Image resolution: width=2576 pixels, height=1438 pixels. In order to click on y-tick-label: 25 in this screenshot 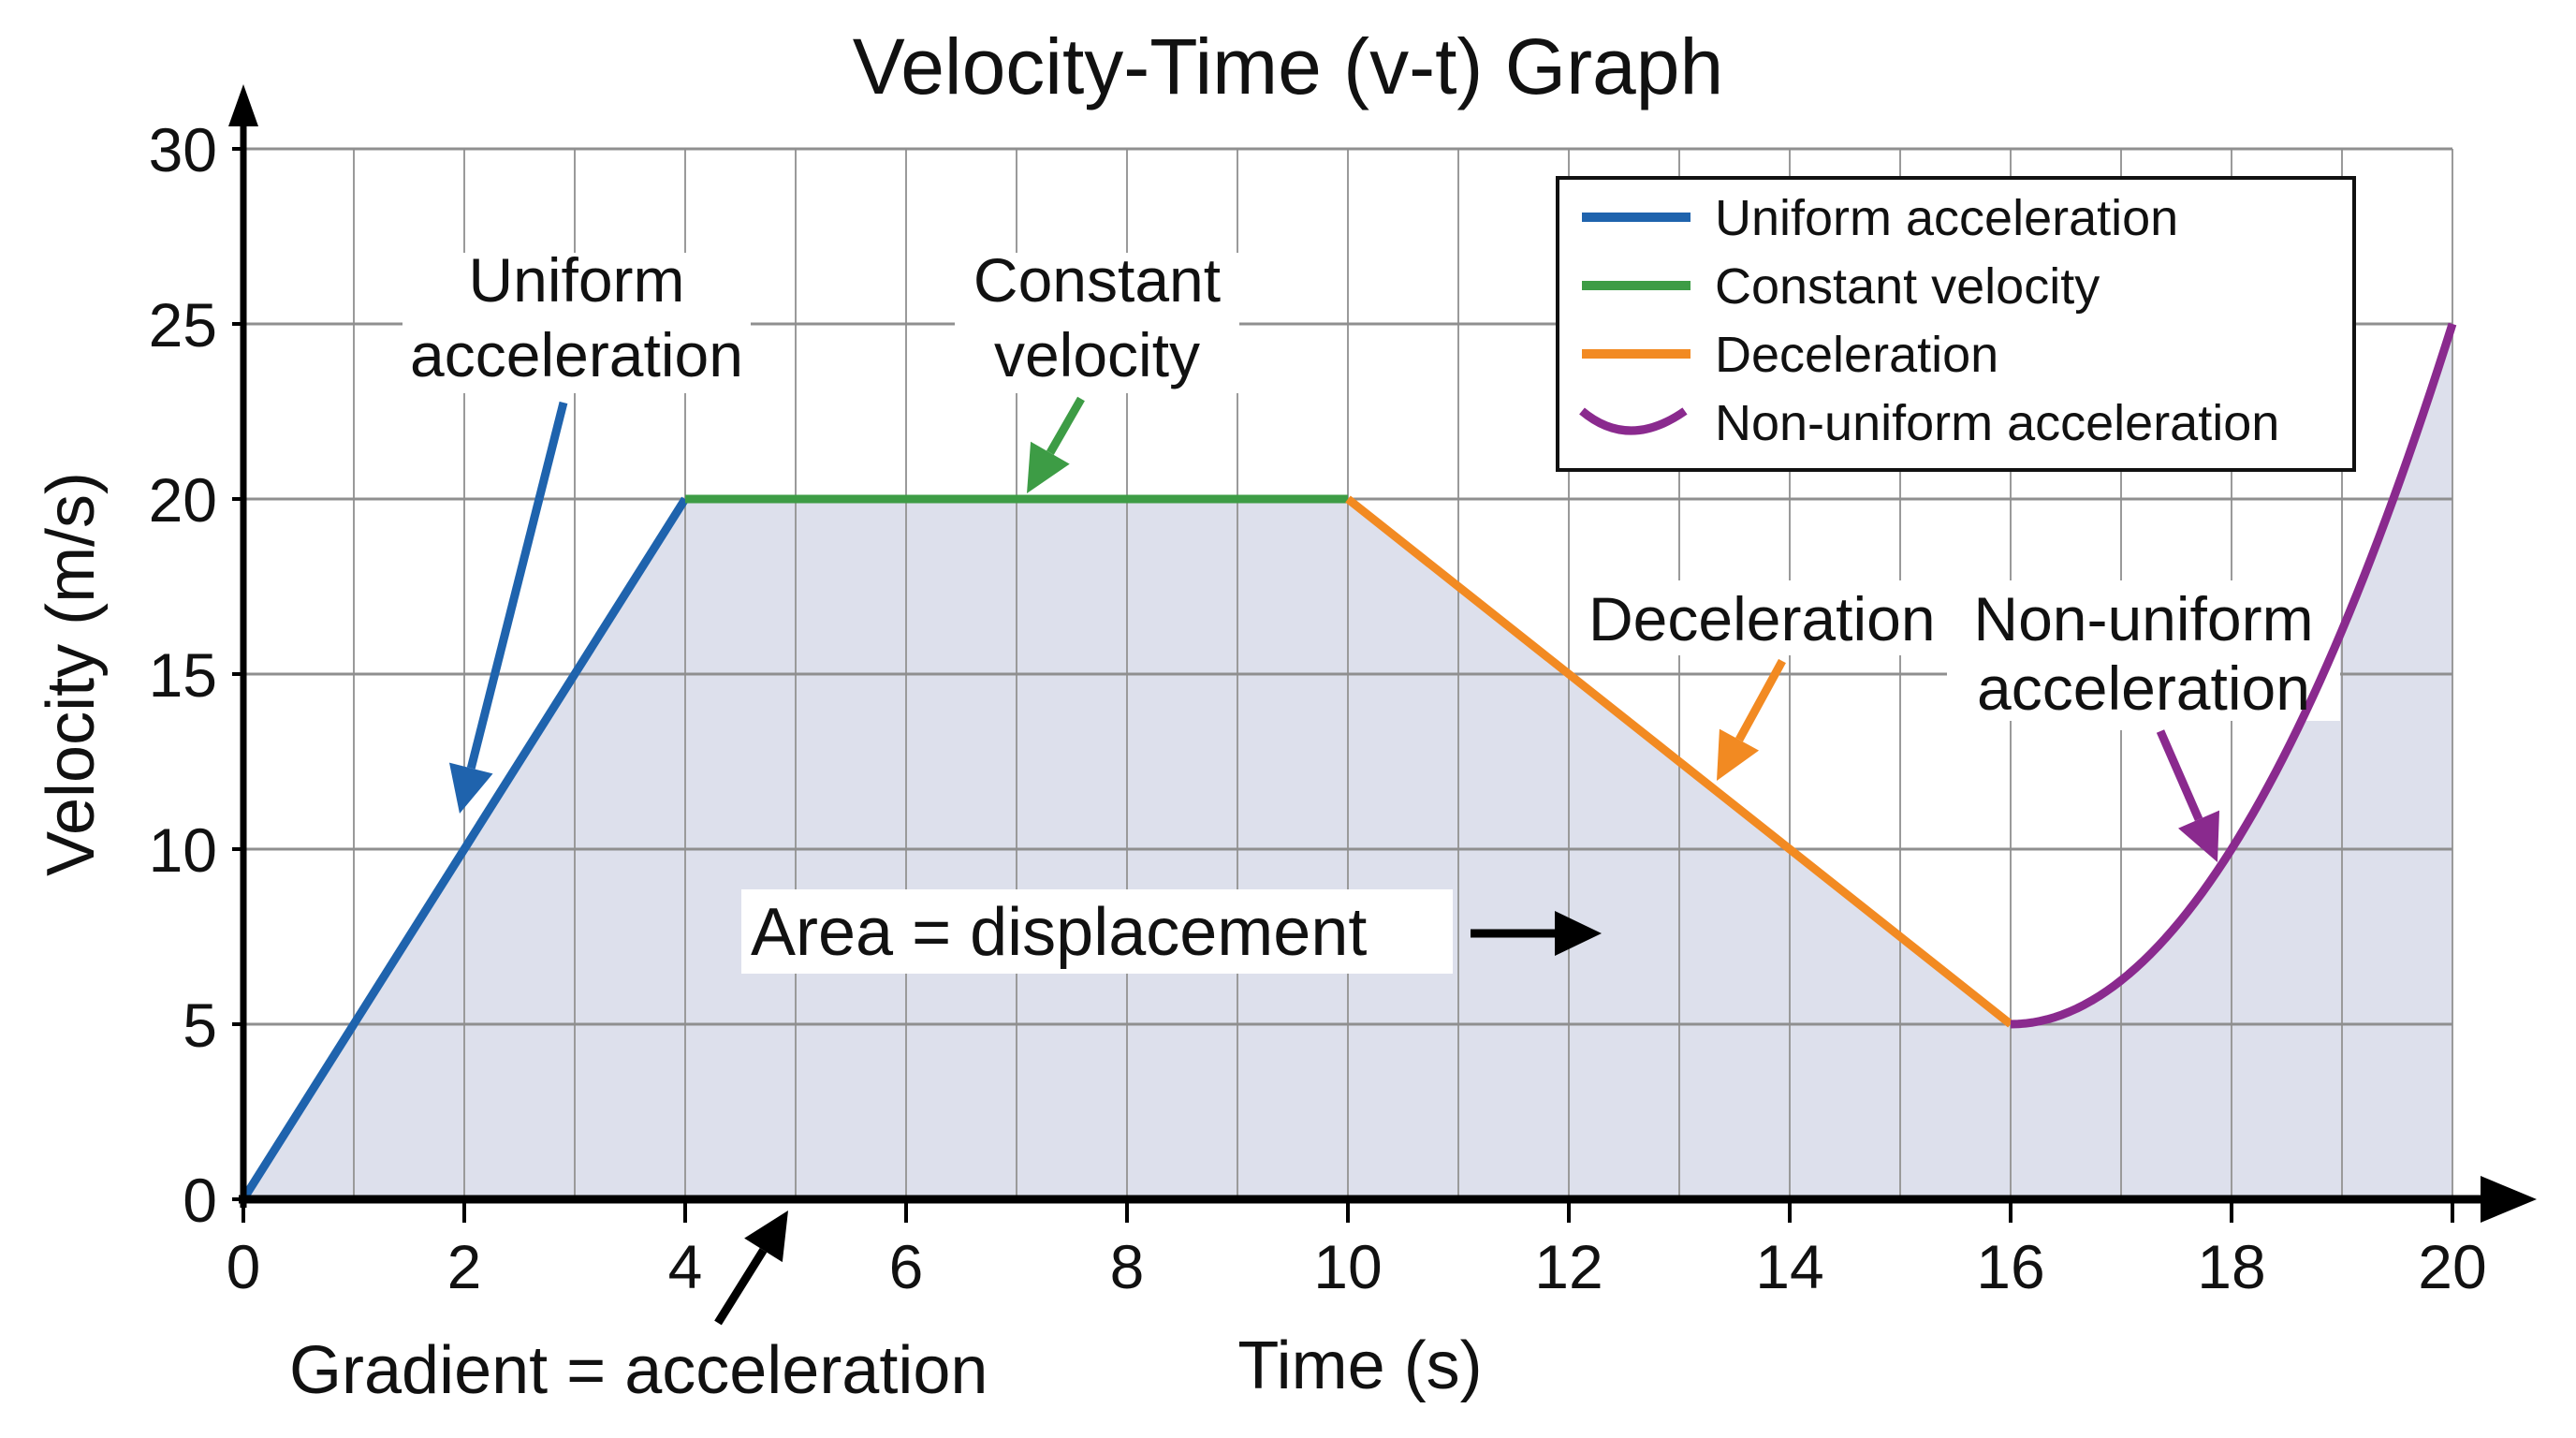, I will do `click(183, 325)`.